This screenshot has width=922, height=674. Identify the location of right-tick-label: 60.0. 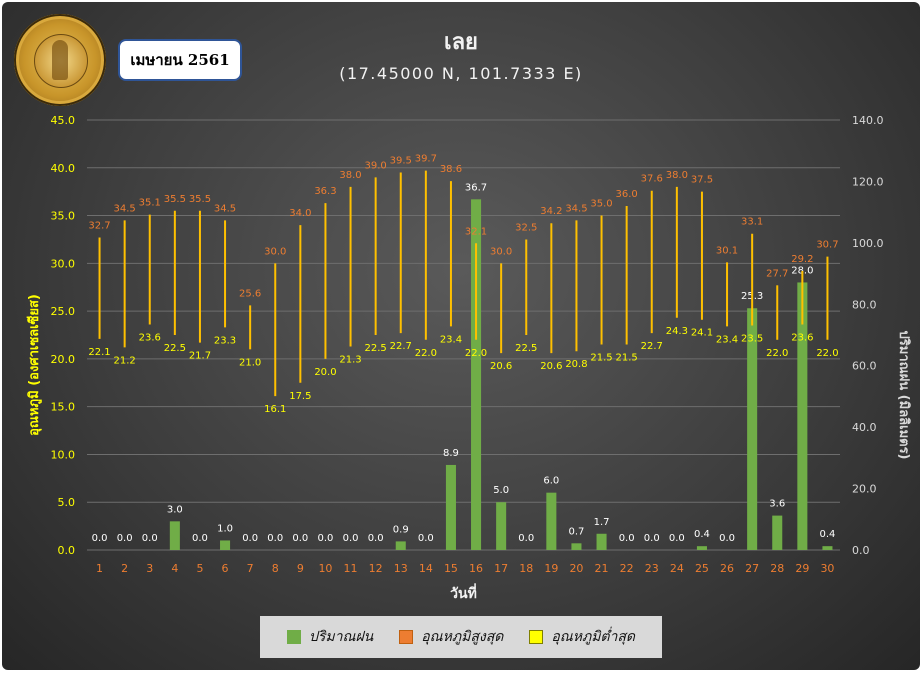
(864, 366).